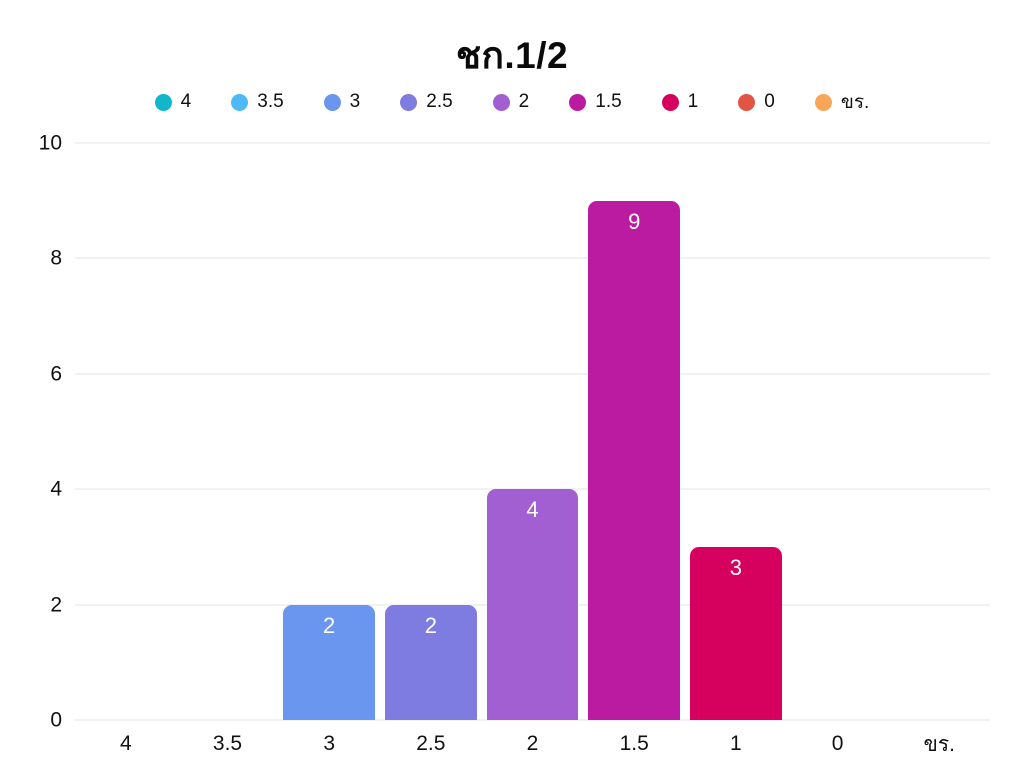 The height and width of the screenshot is (768, 1024). Describe the element at coordinates (837, 743) in the screenshot. I see `x-axis-label: 0` at that location.